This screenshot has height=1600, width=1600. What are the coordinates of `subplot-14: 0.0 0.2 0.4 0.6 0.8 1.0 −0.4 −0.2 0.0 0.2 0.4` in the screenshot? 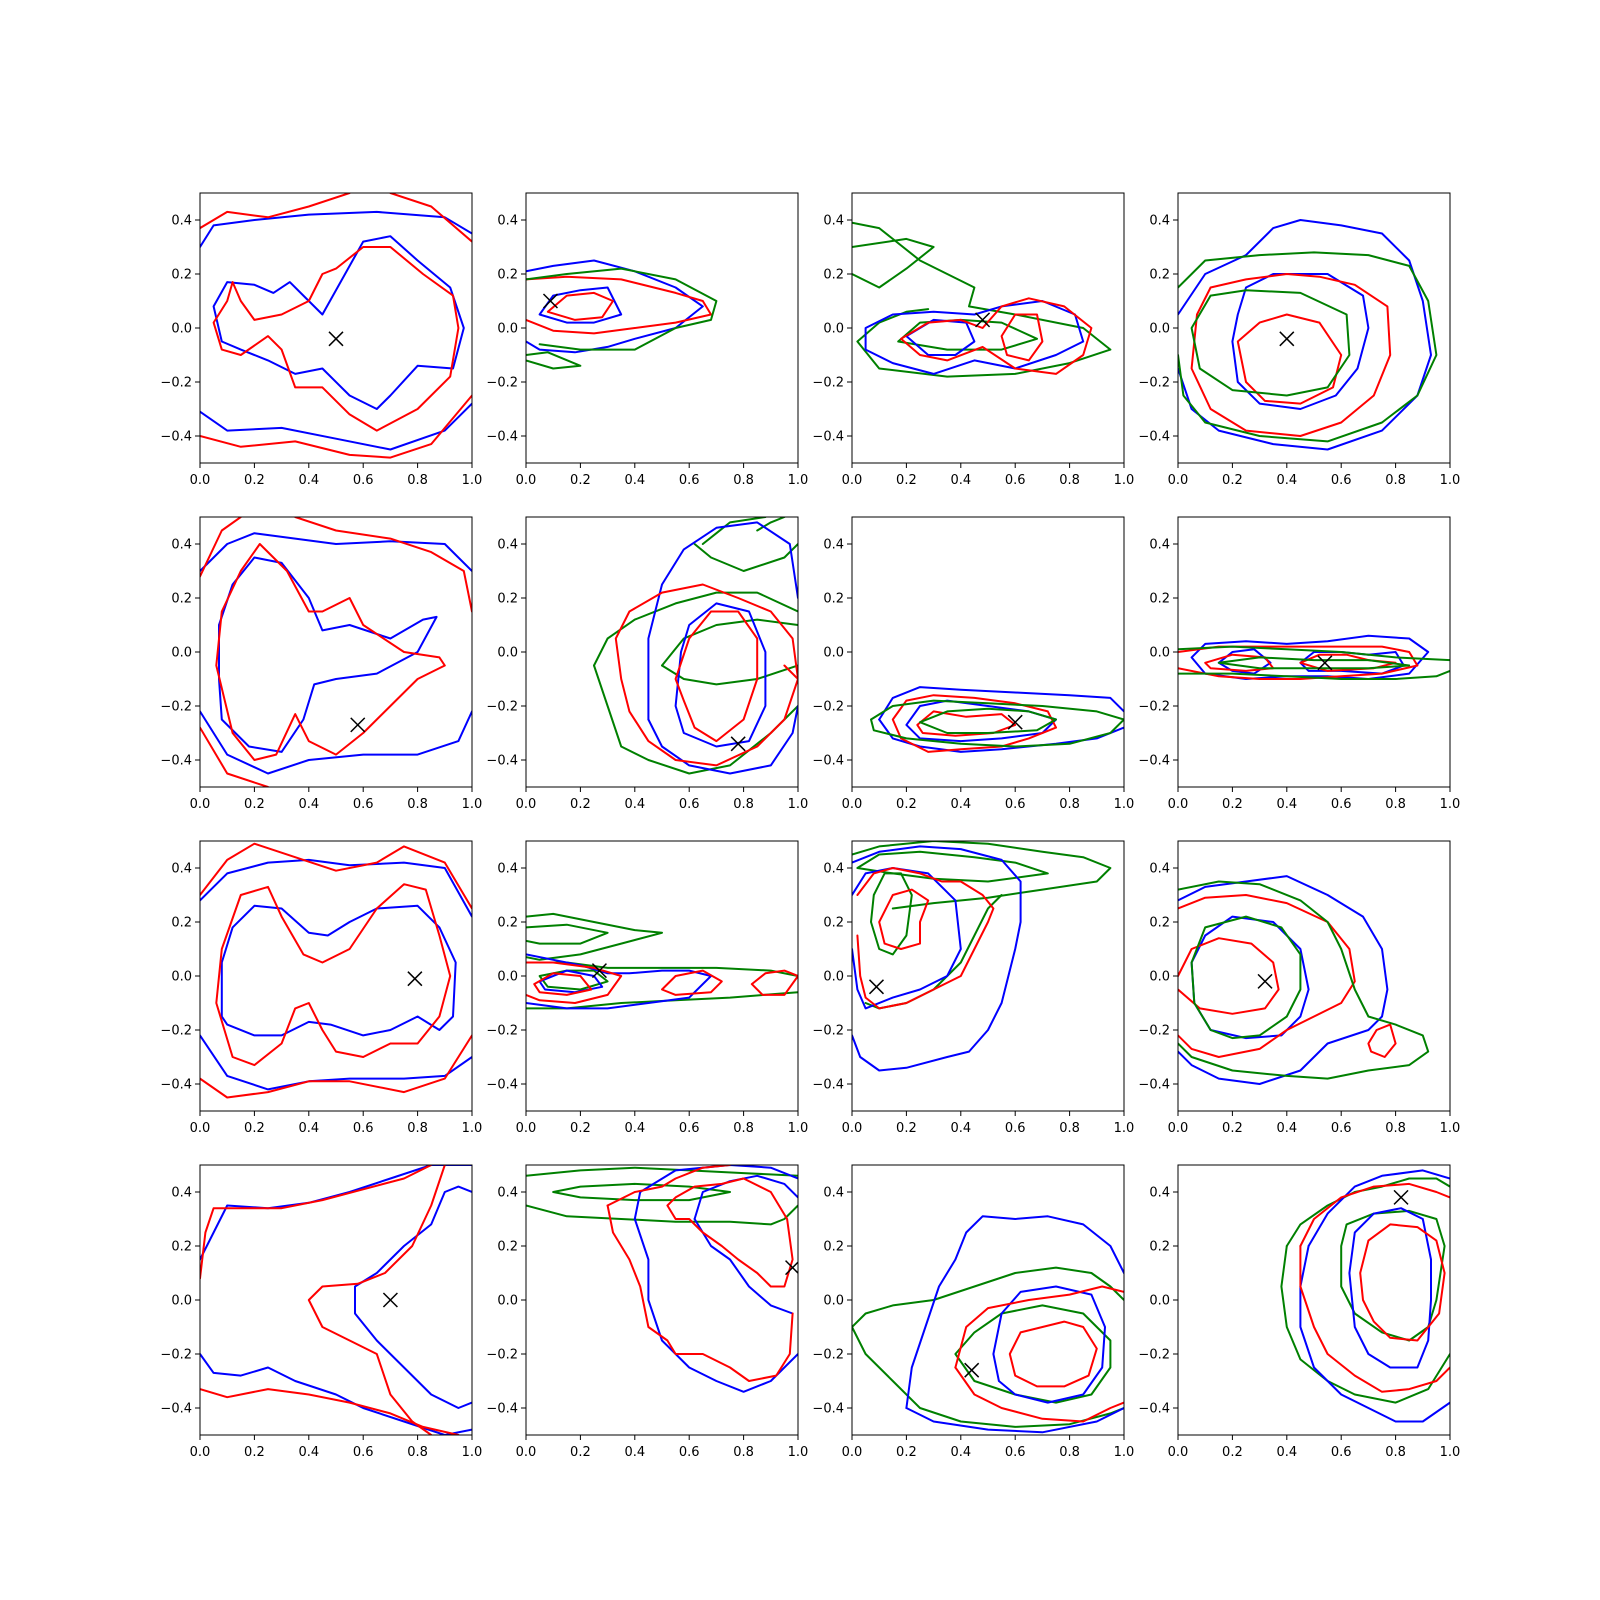 It's located at (647, 1312).